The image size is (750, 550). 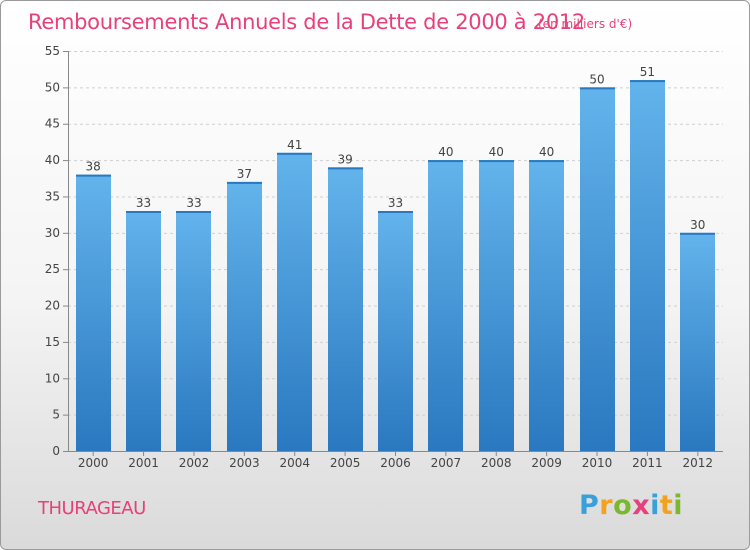 I want to click on x-tick-label: 2012, so click(x=698, y=463).